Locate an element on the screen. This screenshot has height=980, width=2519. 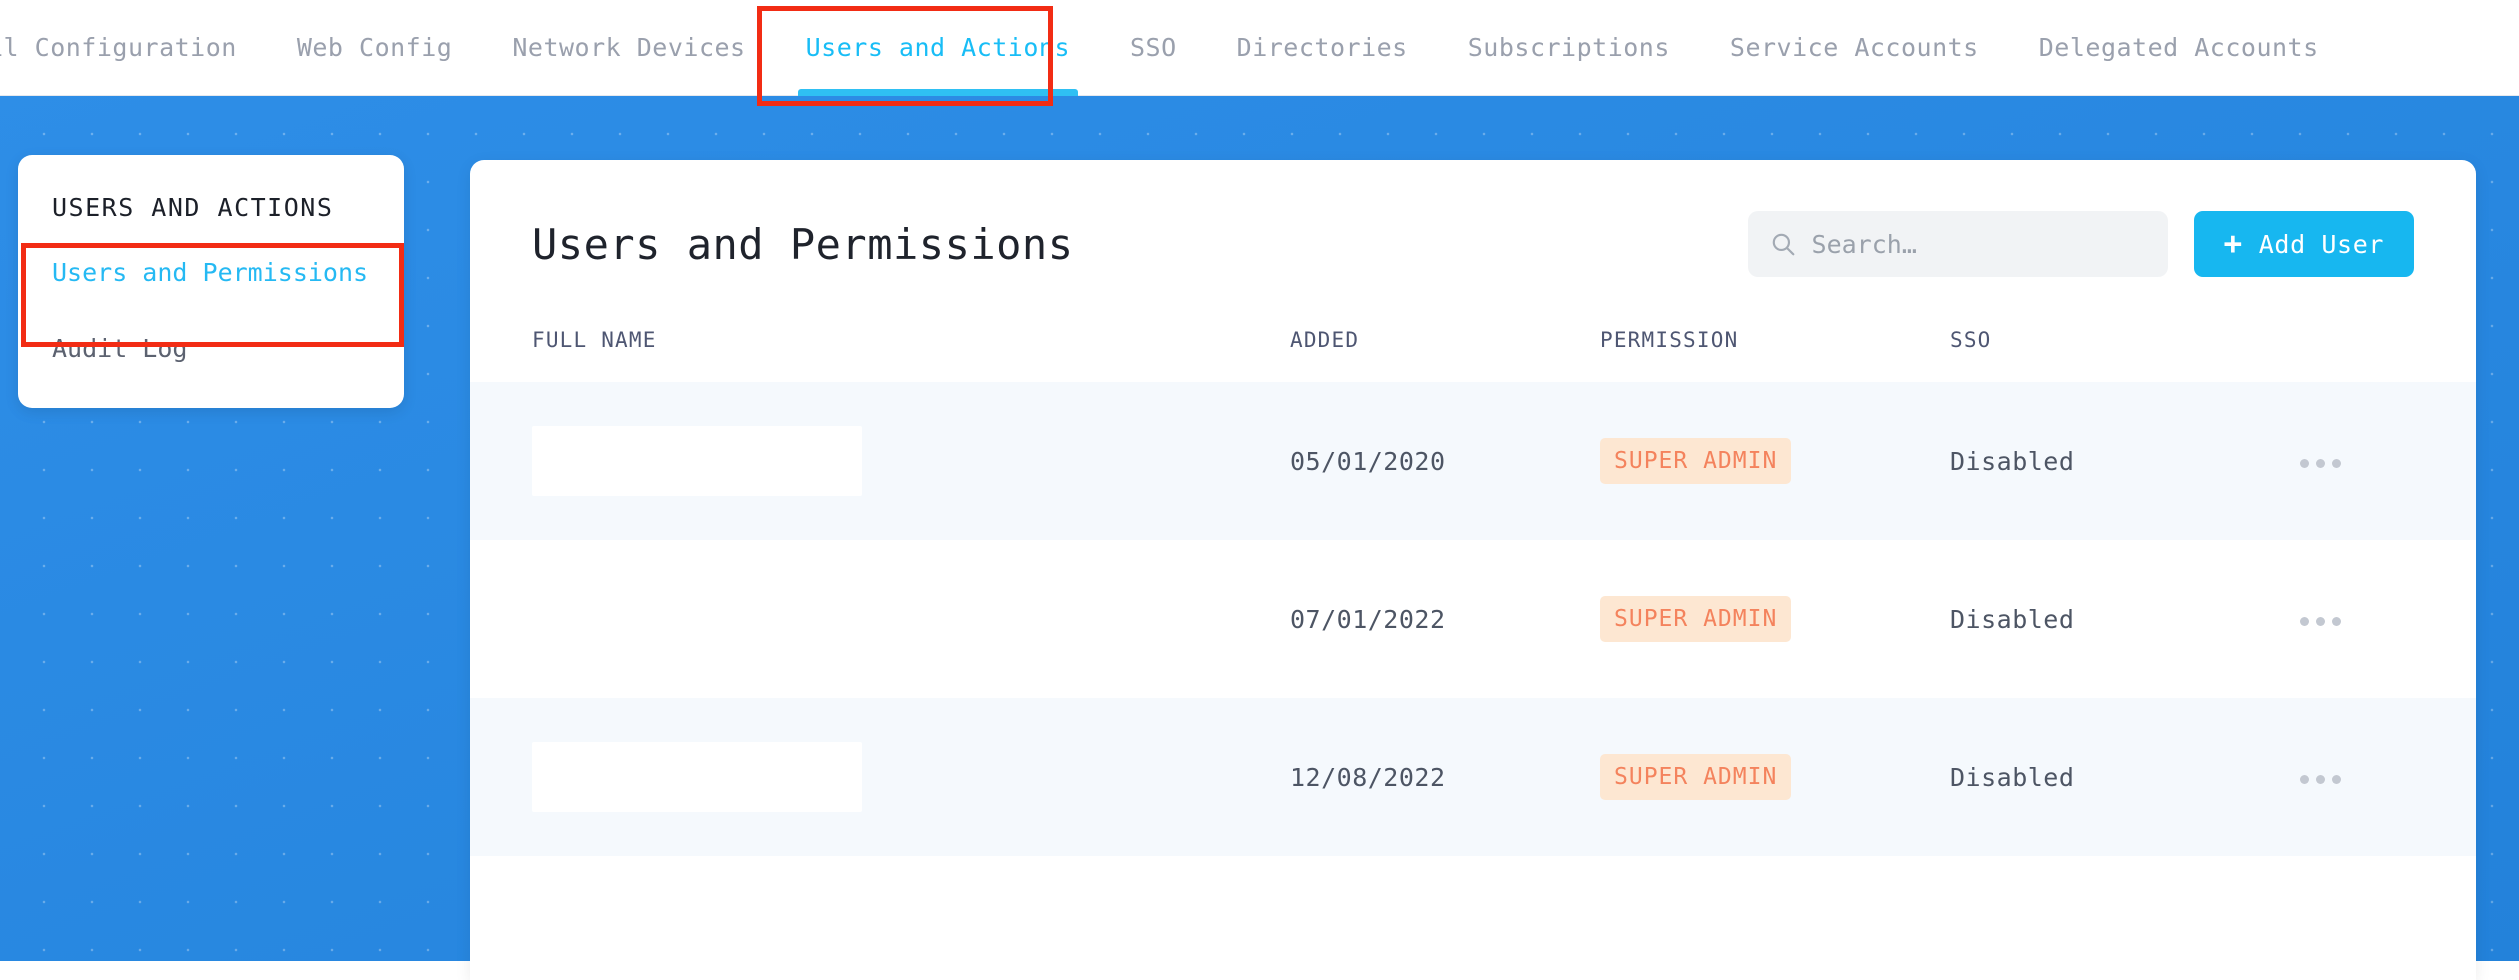
table-header-row: FULL NAME ADDED PERMISSION SSO is located at coordinates (1473, 355).